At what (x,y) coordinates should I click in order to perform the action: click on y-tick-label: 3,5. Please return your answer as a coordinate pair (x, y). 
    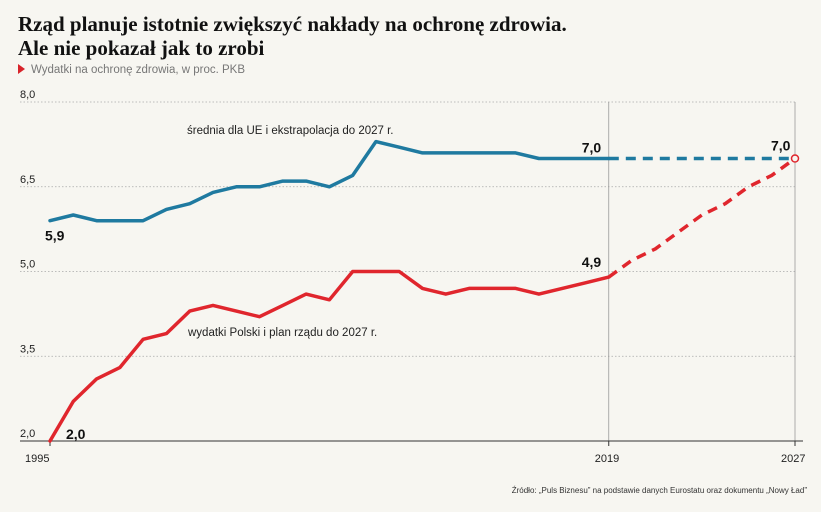
    Looking at the image, I should click on (27, 349).